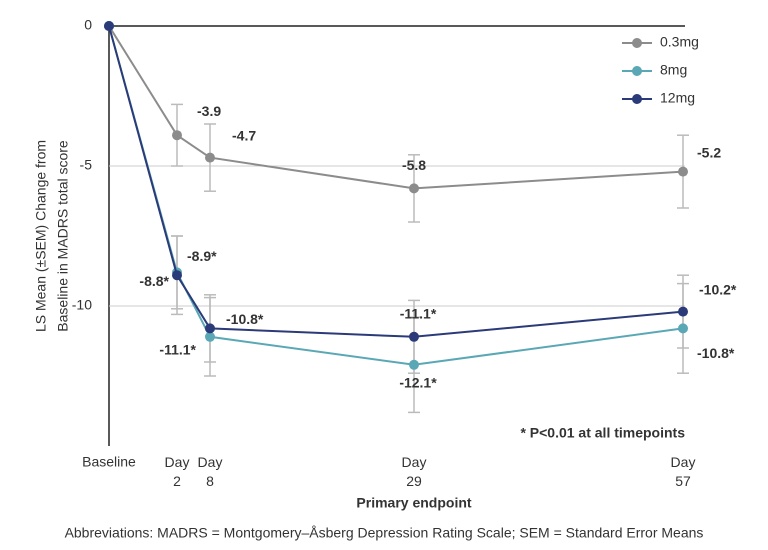 The height and width of the screenshot is (550, 768). What do you see at coordinates (177, 471) in the screenshot?
I see `x-tick-label: Day 2` at bounding box center [177, 471].